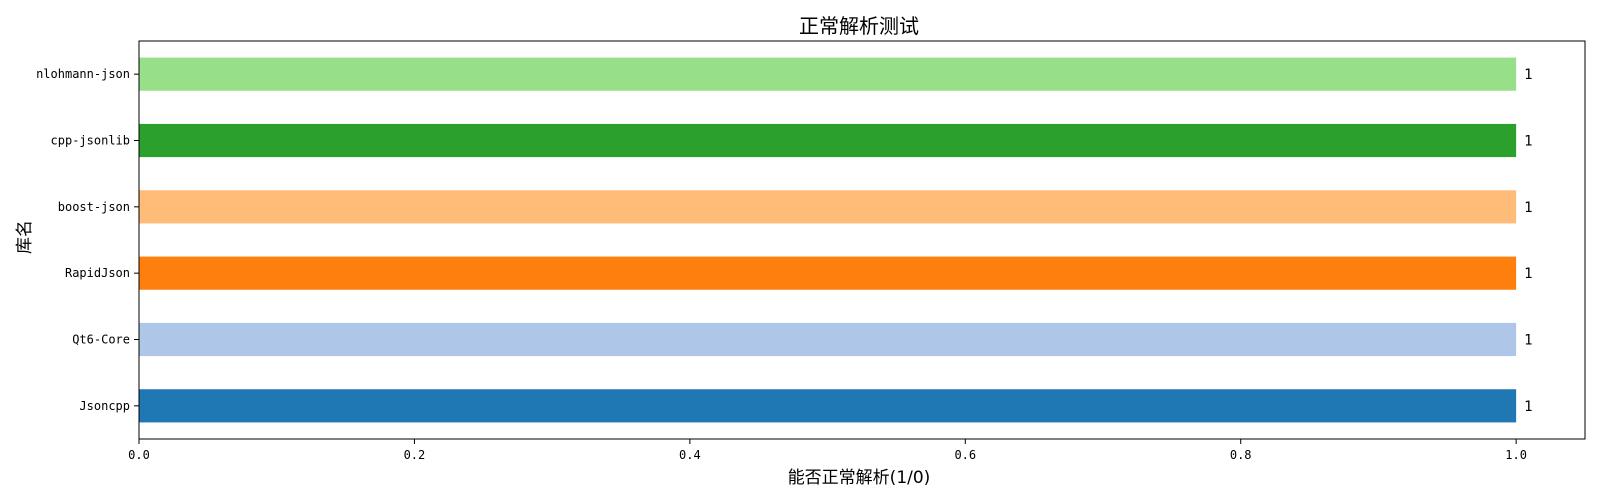 The height and width of the screenshot is (500, 1600). I want to click on bar-boost-json, so click(827, 206).